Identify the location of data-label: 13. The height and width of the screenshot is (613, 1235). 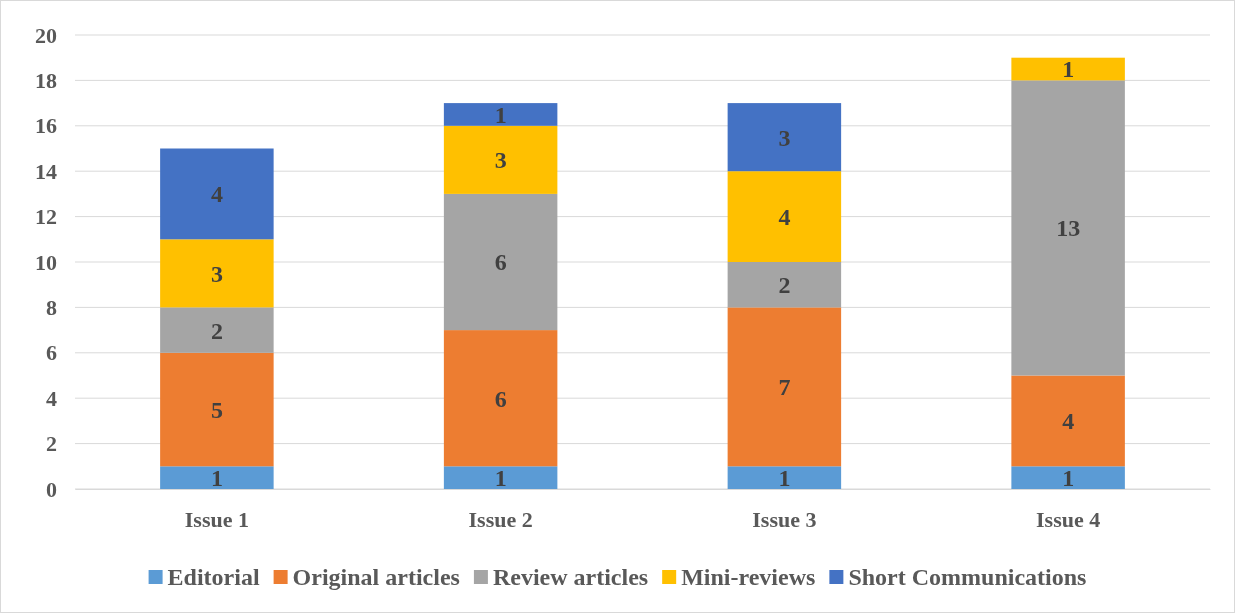
(1068, 228).